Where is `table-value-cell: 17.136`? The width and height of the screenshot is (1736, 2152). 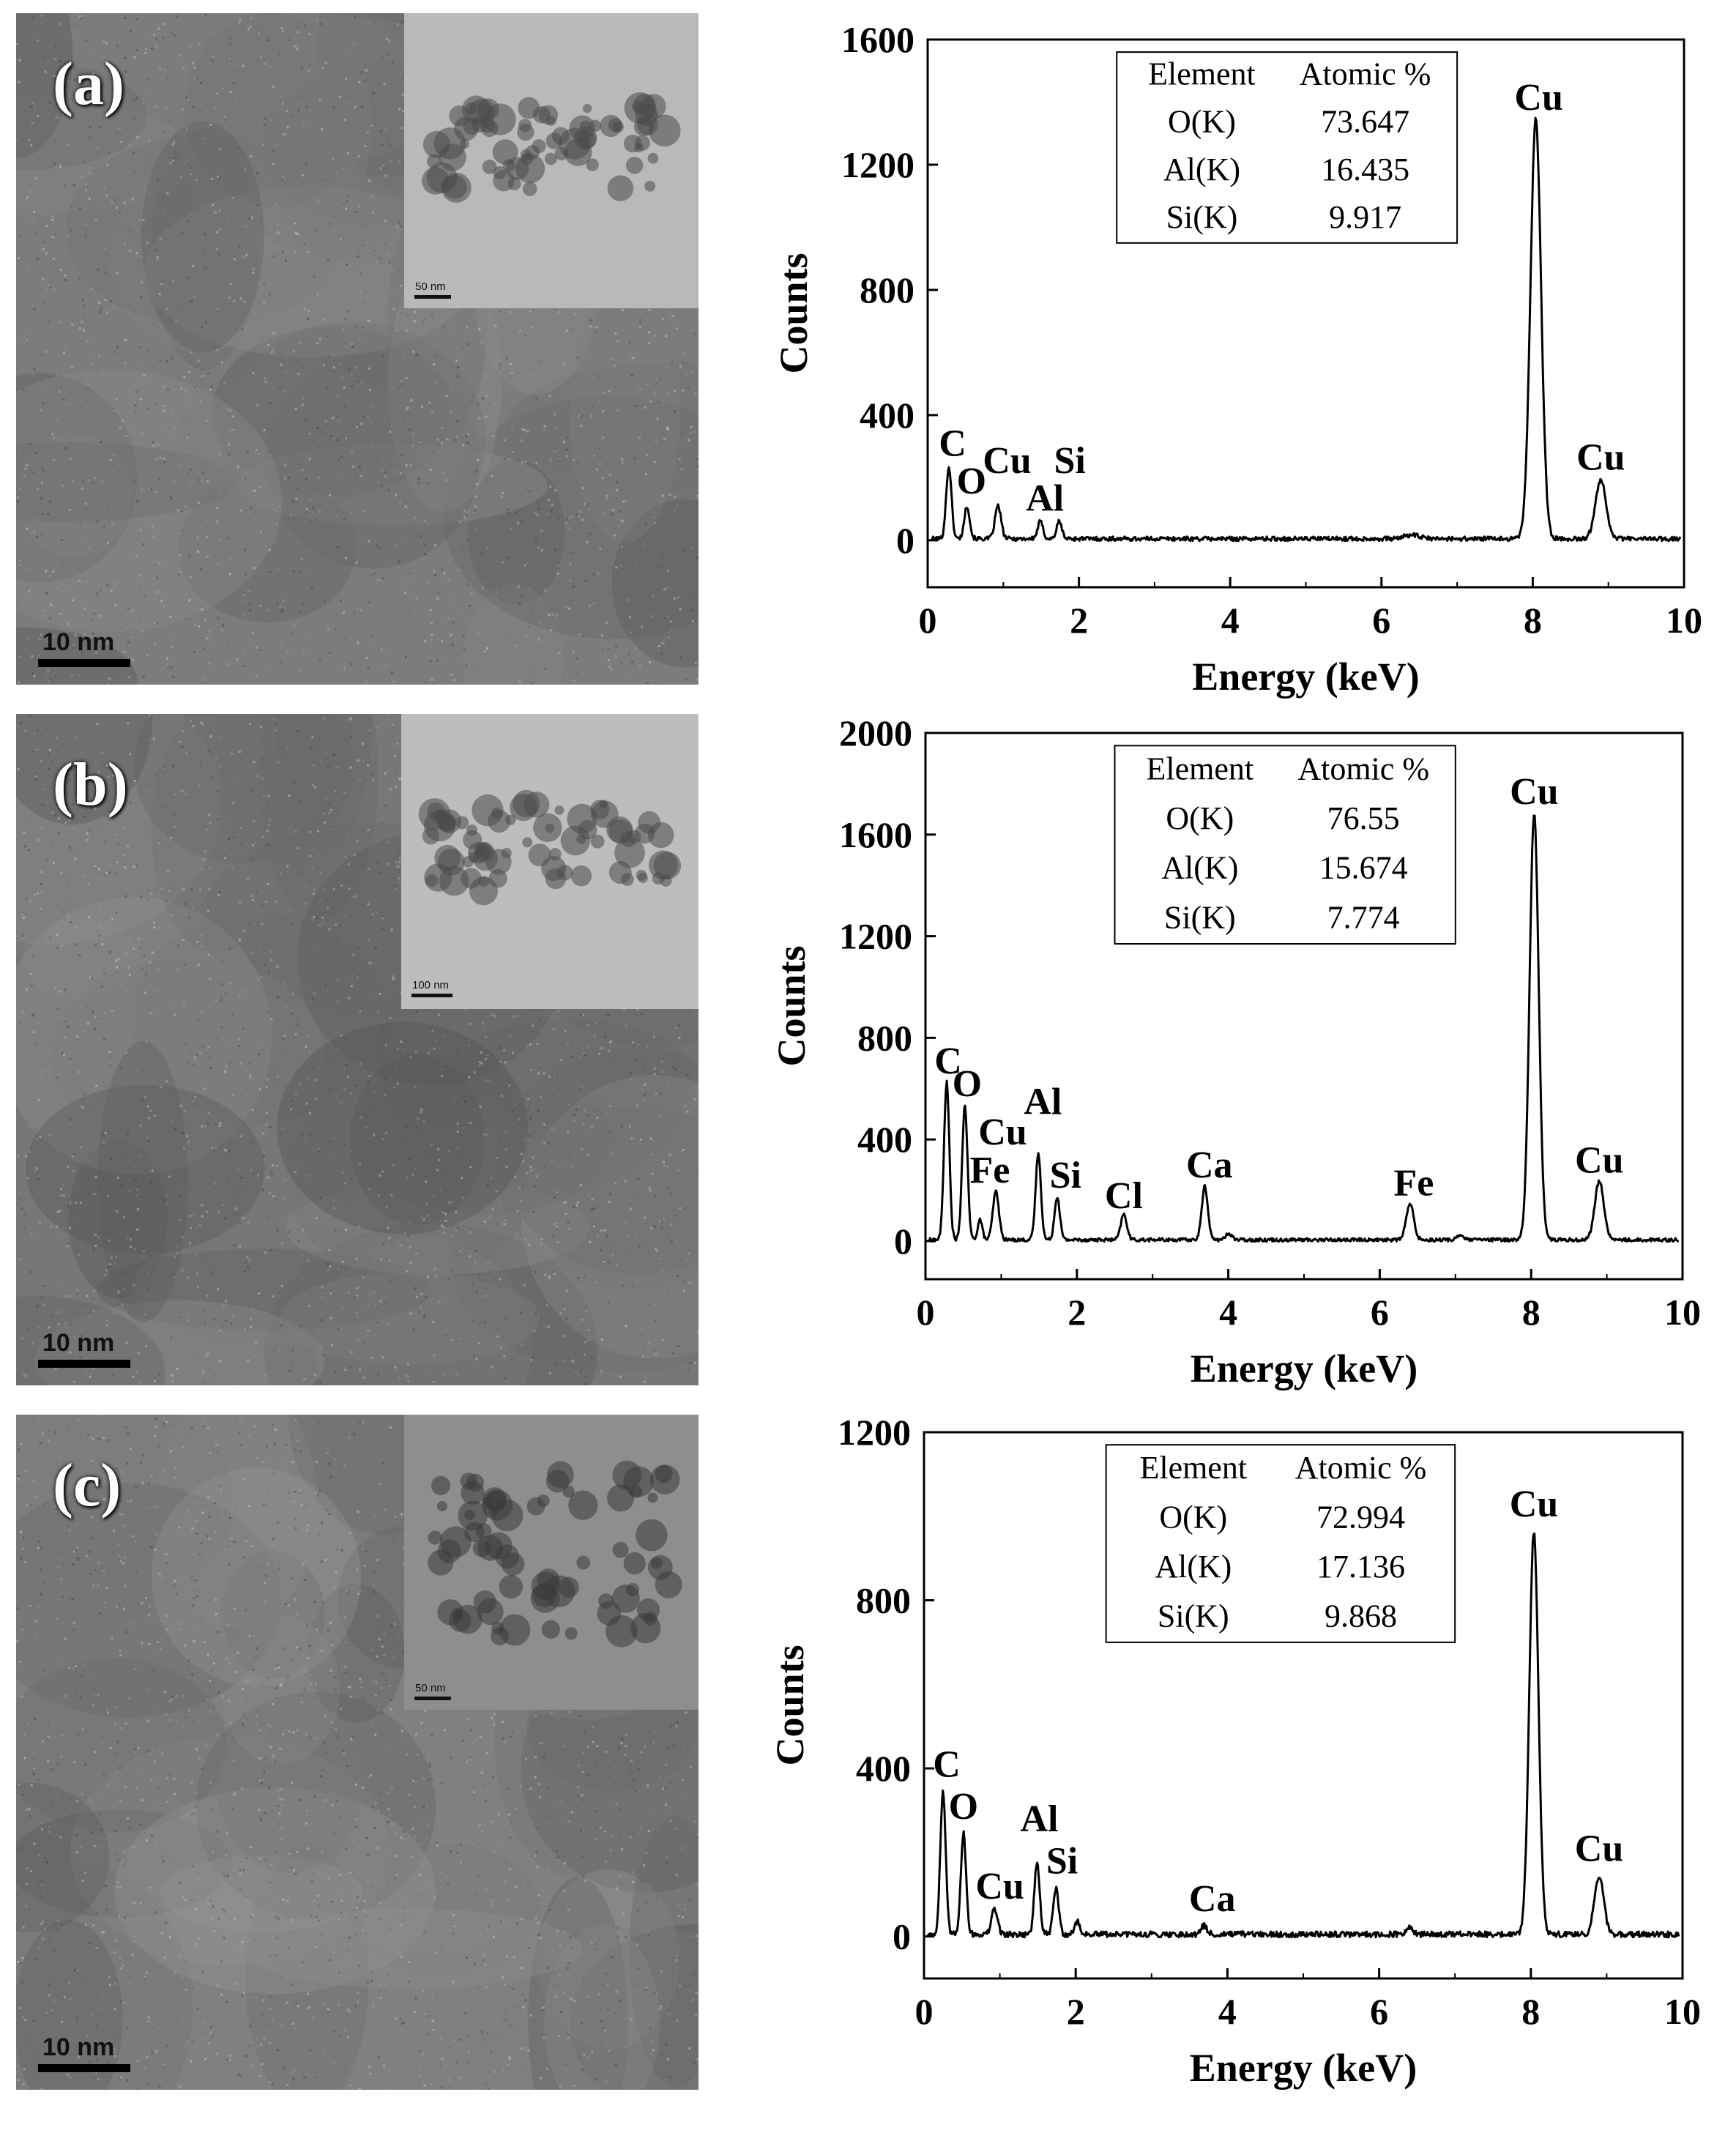
table-value-cell: 17.136 is located at coordinates (1360, 1567).